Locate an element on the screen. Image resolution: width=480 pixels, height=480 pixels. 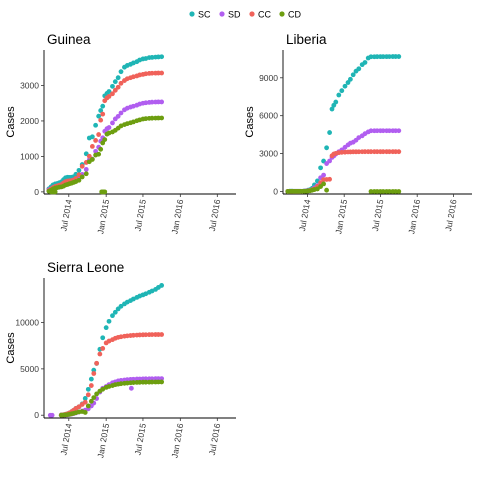
y-tick-label: 3000 is located at coordinates (268, 154).